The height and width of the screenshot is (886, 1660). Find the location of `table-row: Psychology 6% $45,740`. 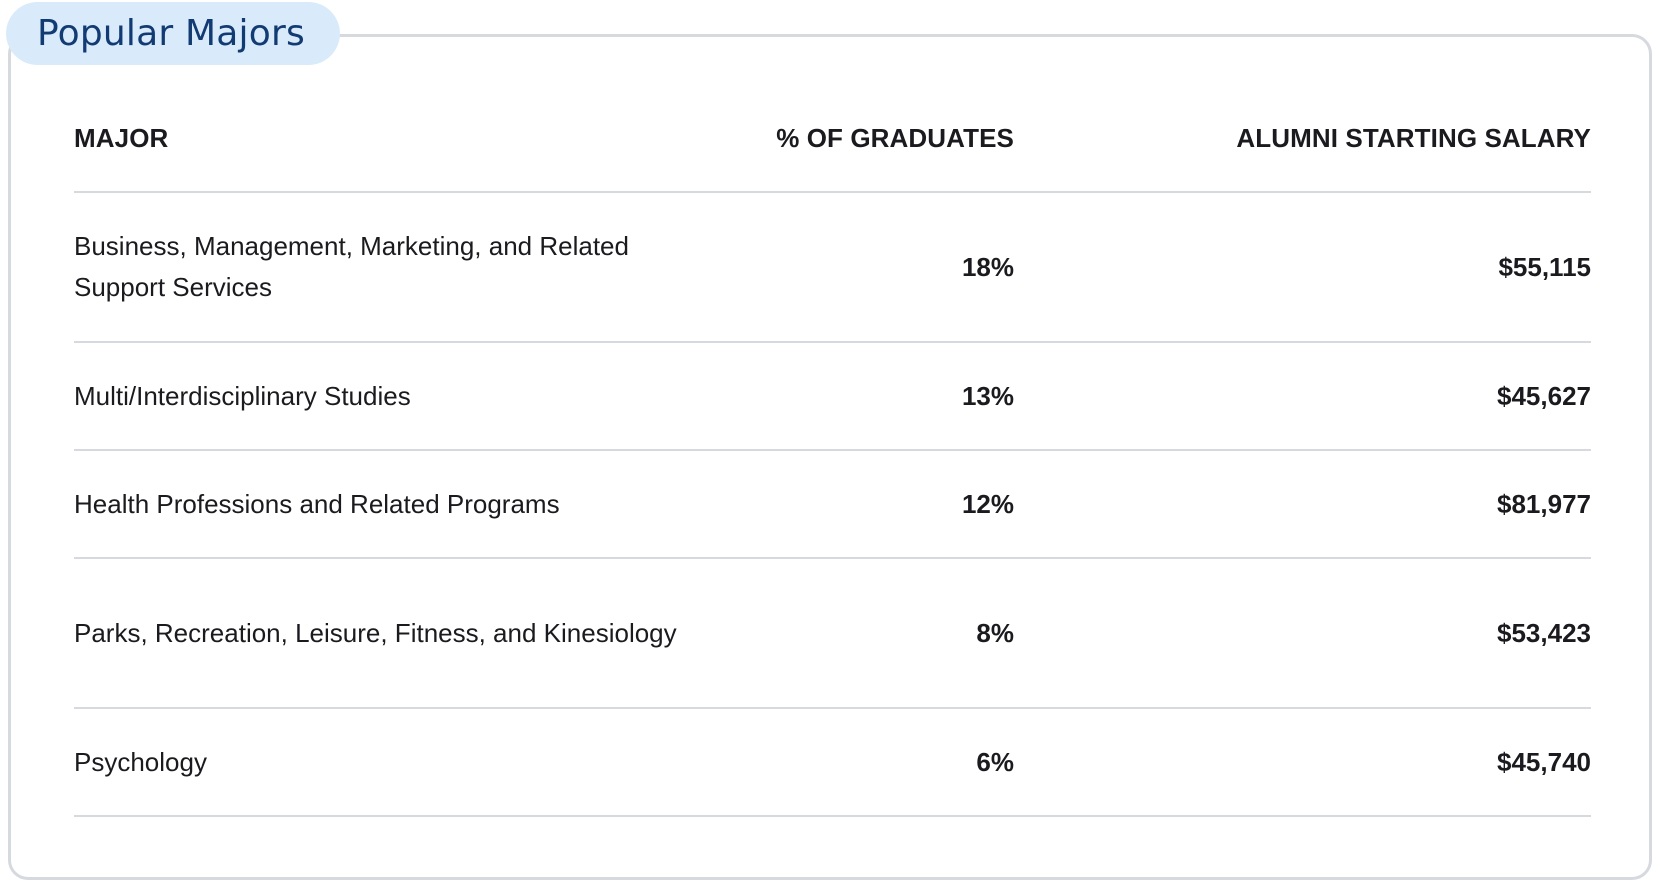

table-row: Psychology 6% $45,740 is located at coordinates (832, 762).